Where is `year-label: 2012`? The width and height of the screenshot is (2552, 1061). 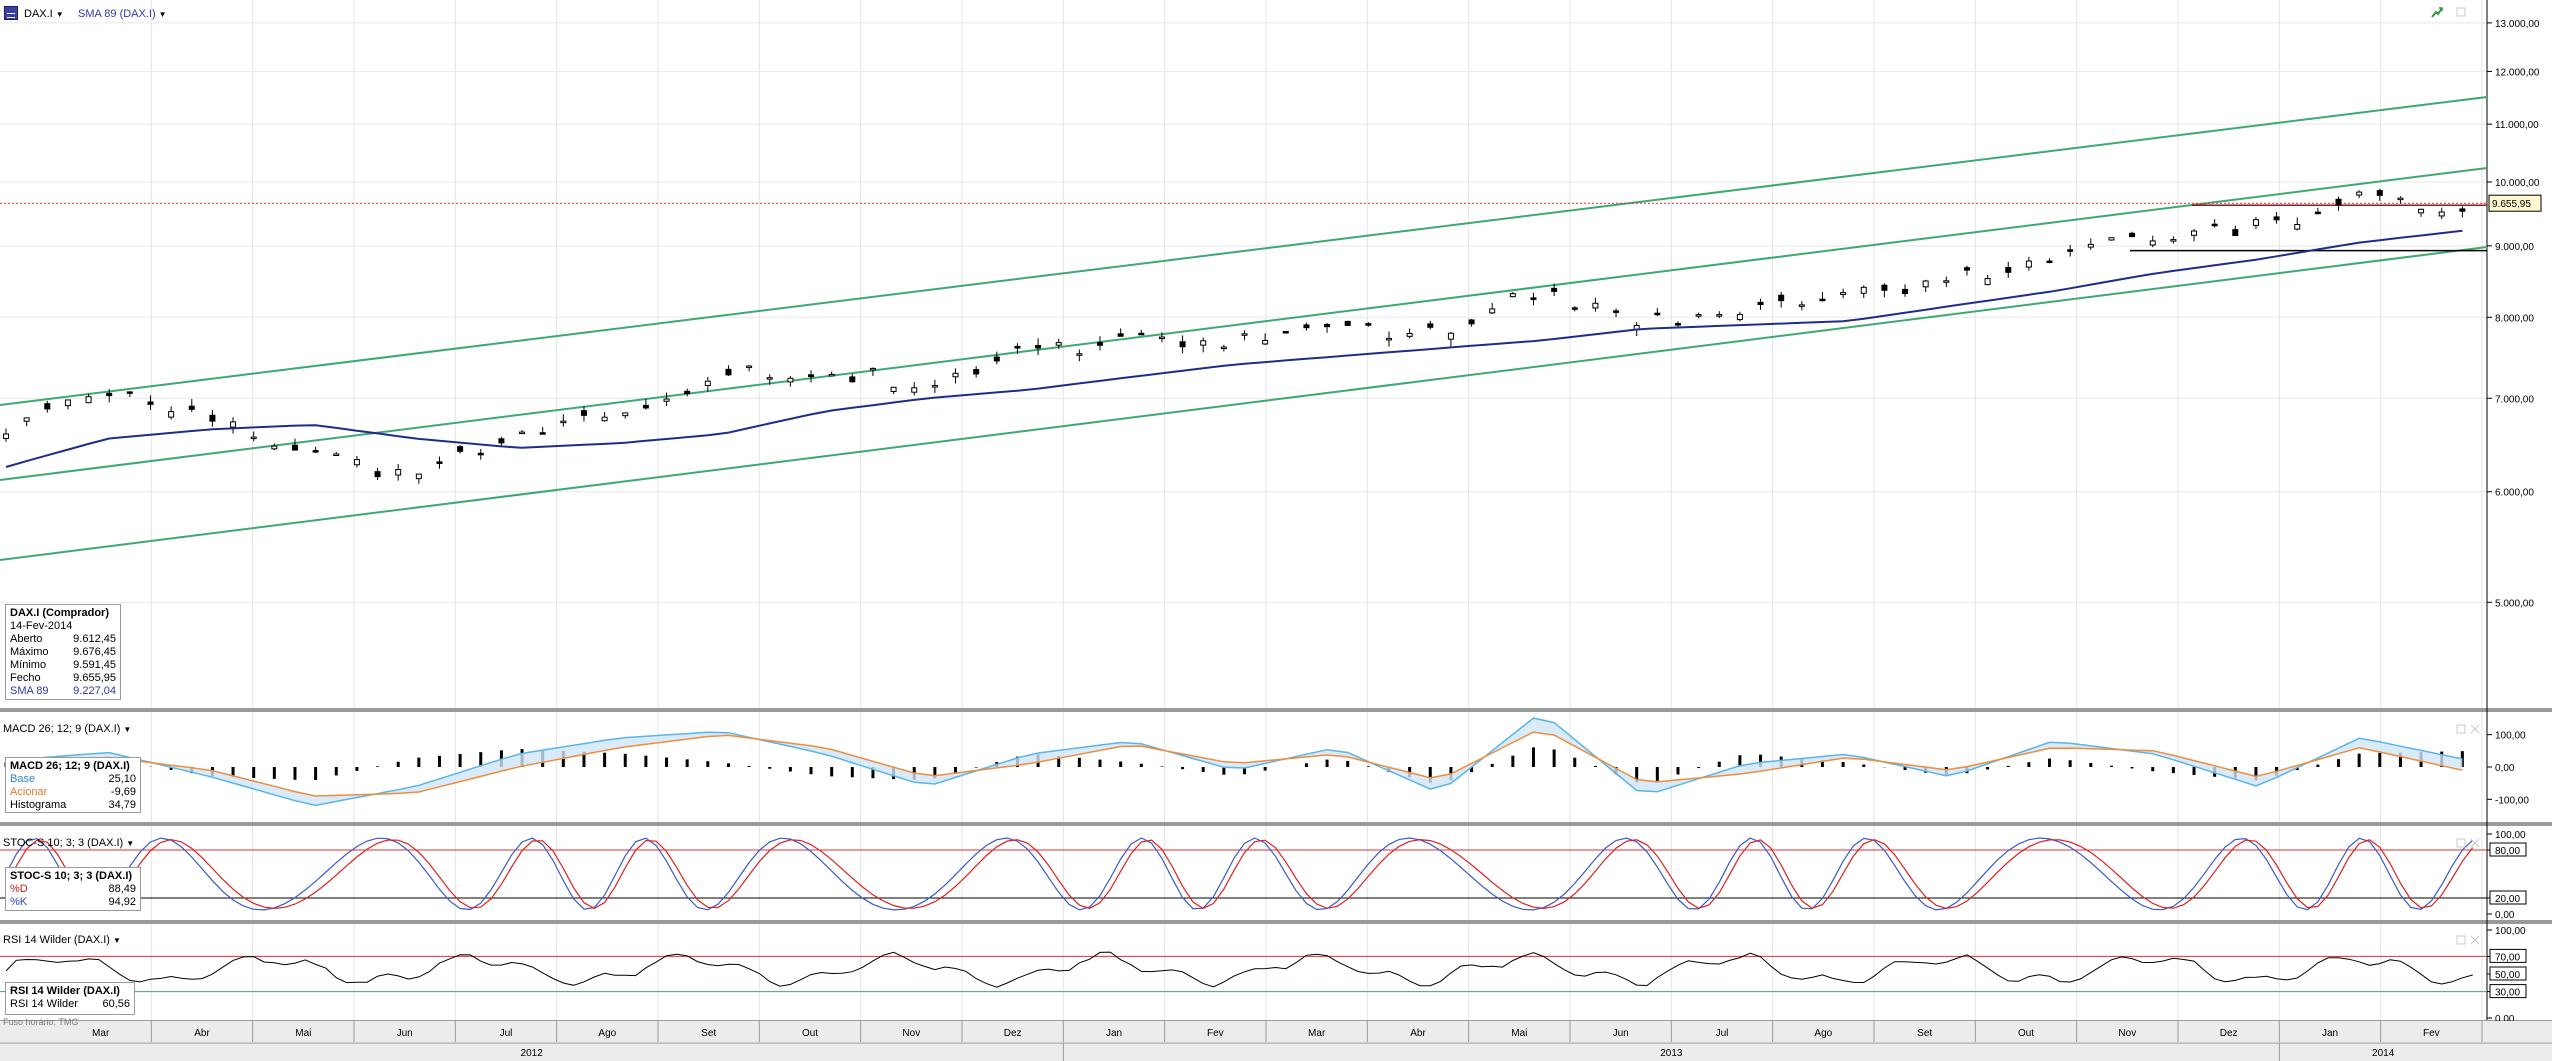
year-label: 2012 is located at coordinates (532, 1053).